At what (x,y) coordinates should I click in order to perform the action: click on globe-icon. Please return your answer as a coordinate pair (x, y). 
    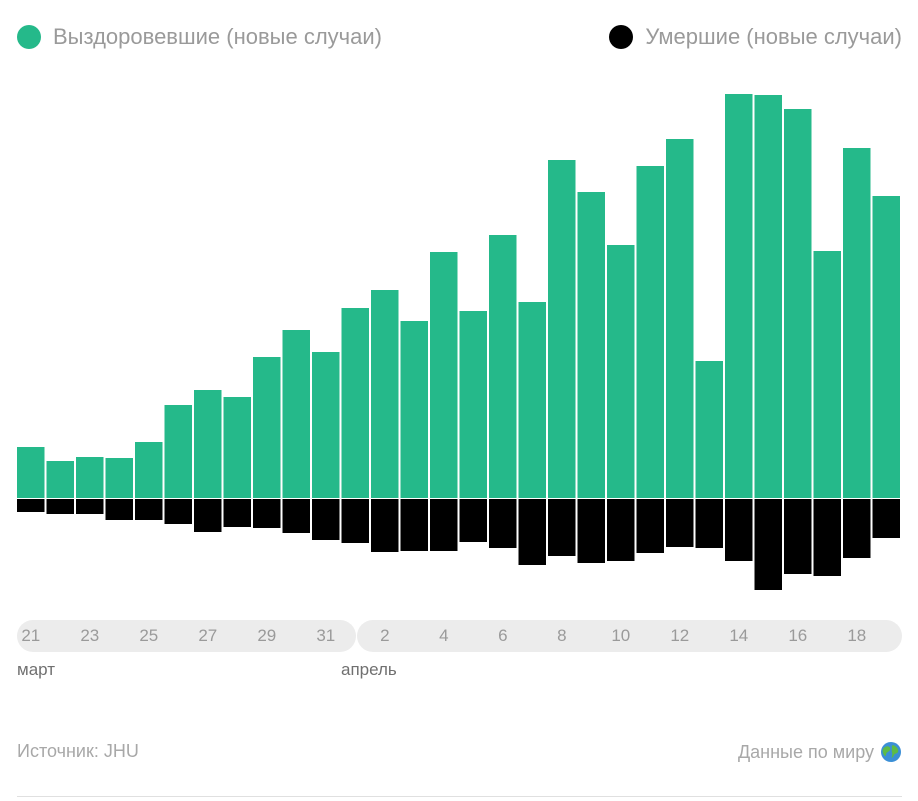
    Looking at the image, I should click on (891, 752).